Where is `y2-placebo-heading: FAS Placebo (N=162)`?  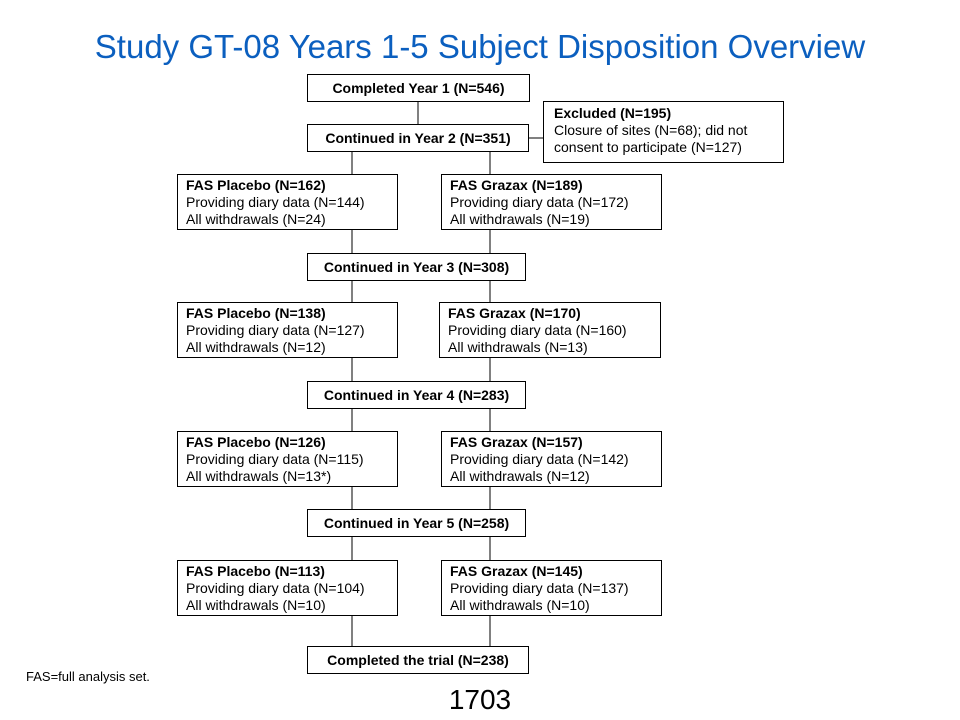
y2-placebo-heading: FAS Placebo (N=162) is located at coordinates (256, 185).